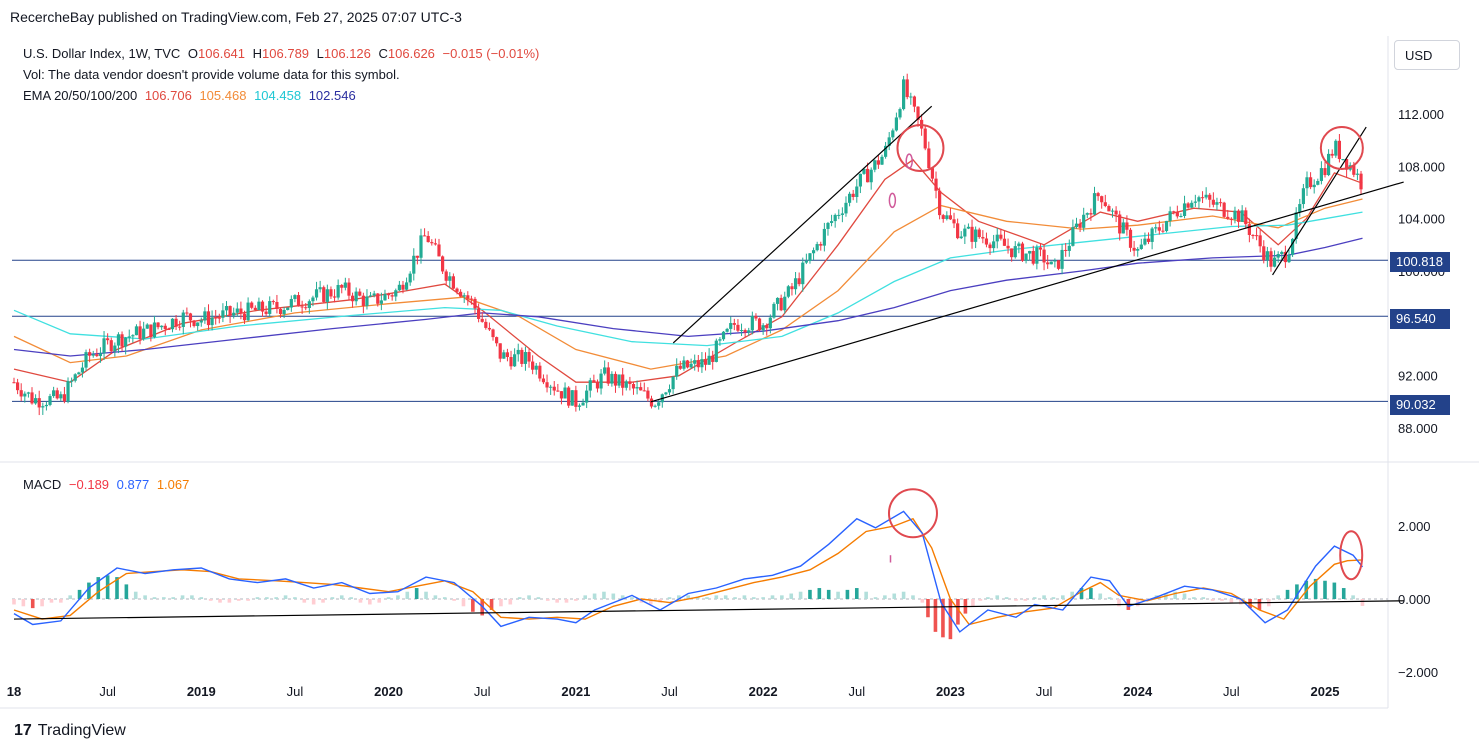 Image resolution: width=1479 pixels, height=754 pixels. Describe the element at coordinates (108, 484) in the screenshot. I see `macd-legend: MACD −0.189 0.877 1.067` at that location.